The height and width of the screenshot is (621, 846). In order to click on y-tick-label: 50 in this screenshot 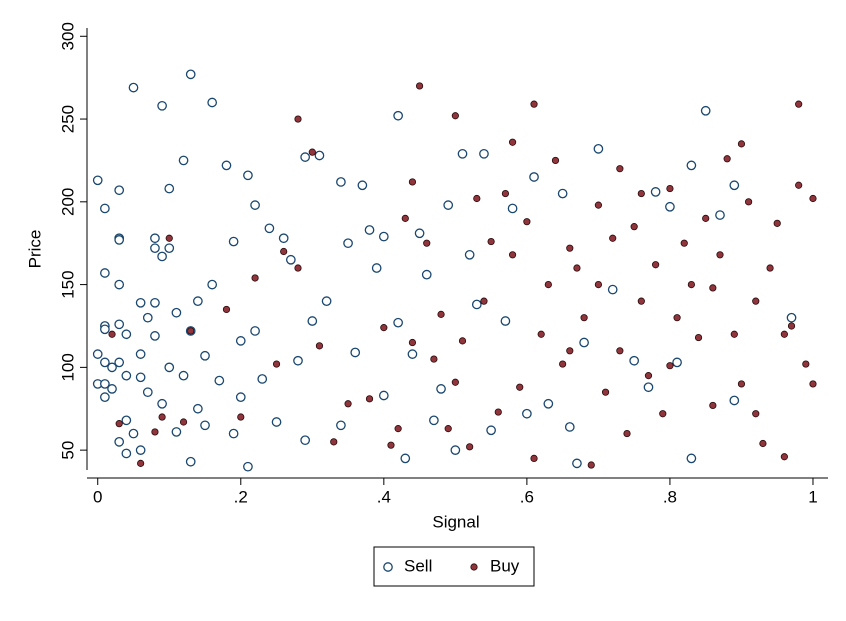, I will do `click(67, 450)`.